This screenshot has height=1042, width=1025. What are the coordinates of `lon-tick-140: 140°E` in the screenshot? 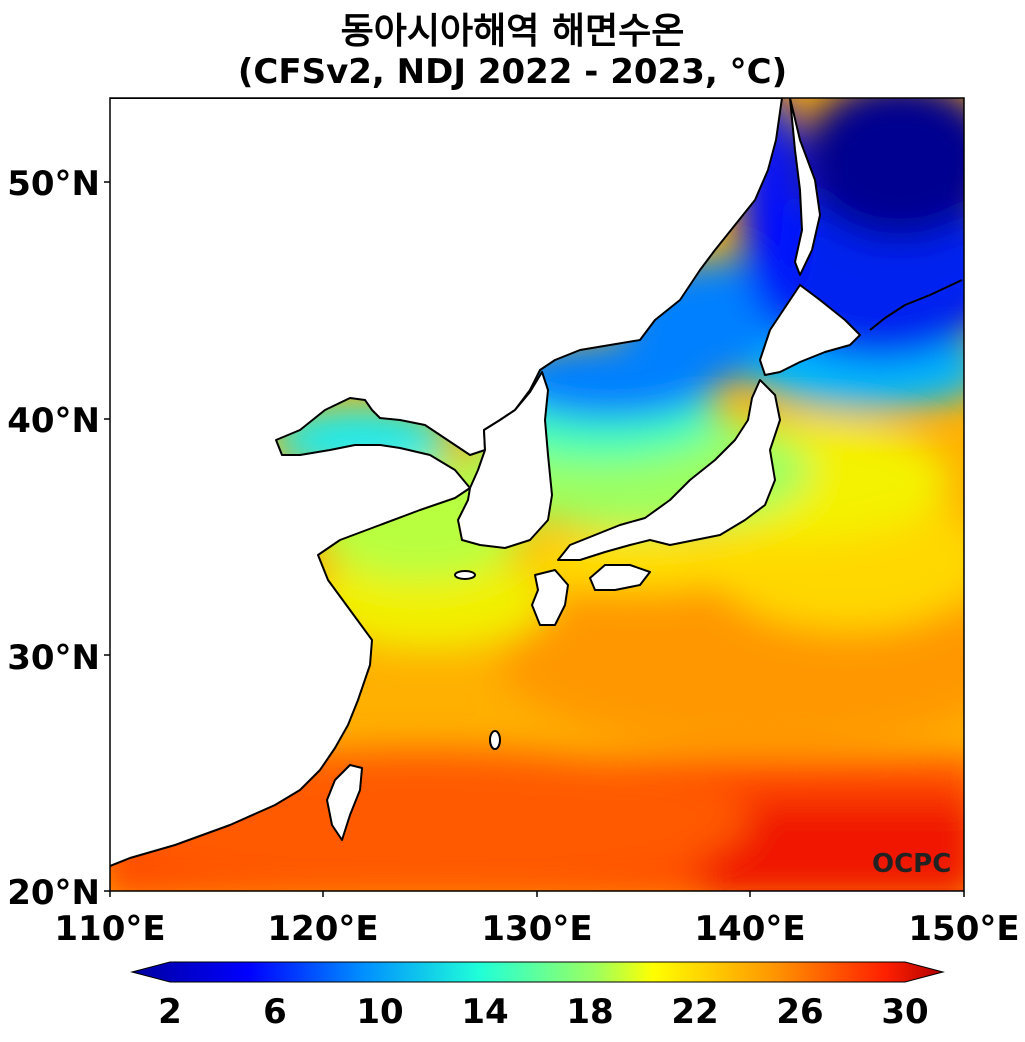 It's located at (749, 929).